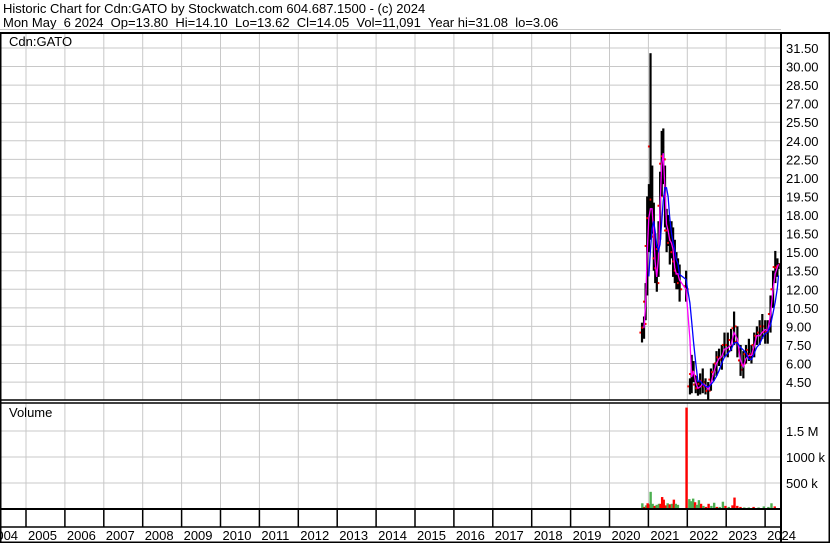  Describe the element at coordinates (802, 431) in the screenshot. I see `volume-tick-label: 1.5 M` at that location.